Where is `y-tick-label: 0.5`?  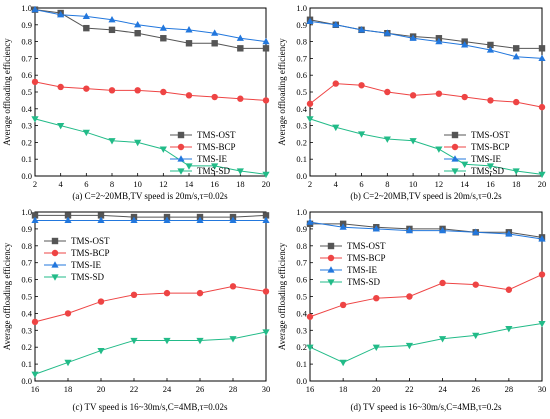
y-tick-label: 0.5 is located at coordinates (26, 297).